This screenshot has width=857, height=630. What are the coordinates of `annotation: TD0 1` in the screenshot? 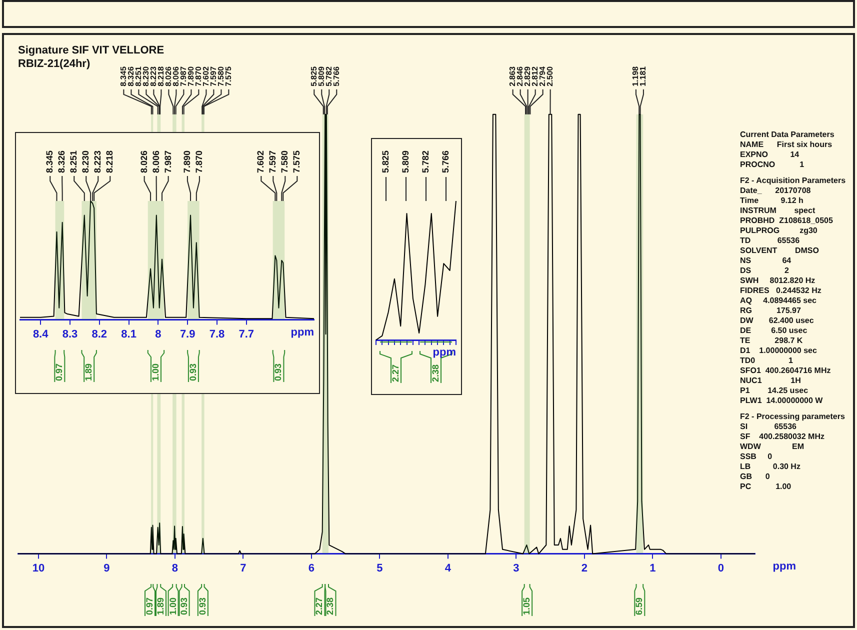 It's located at (767, 361).